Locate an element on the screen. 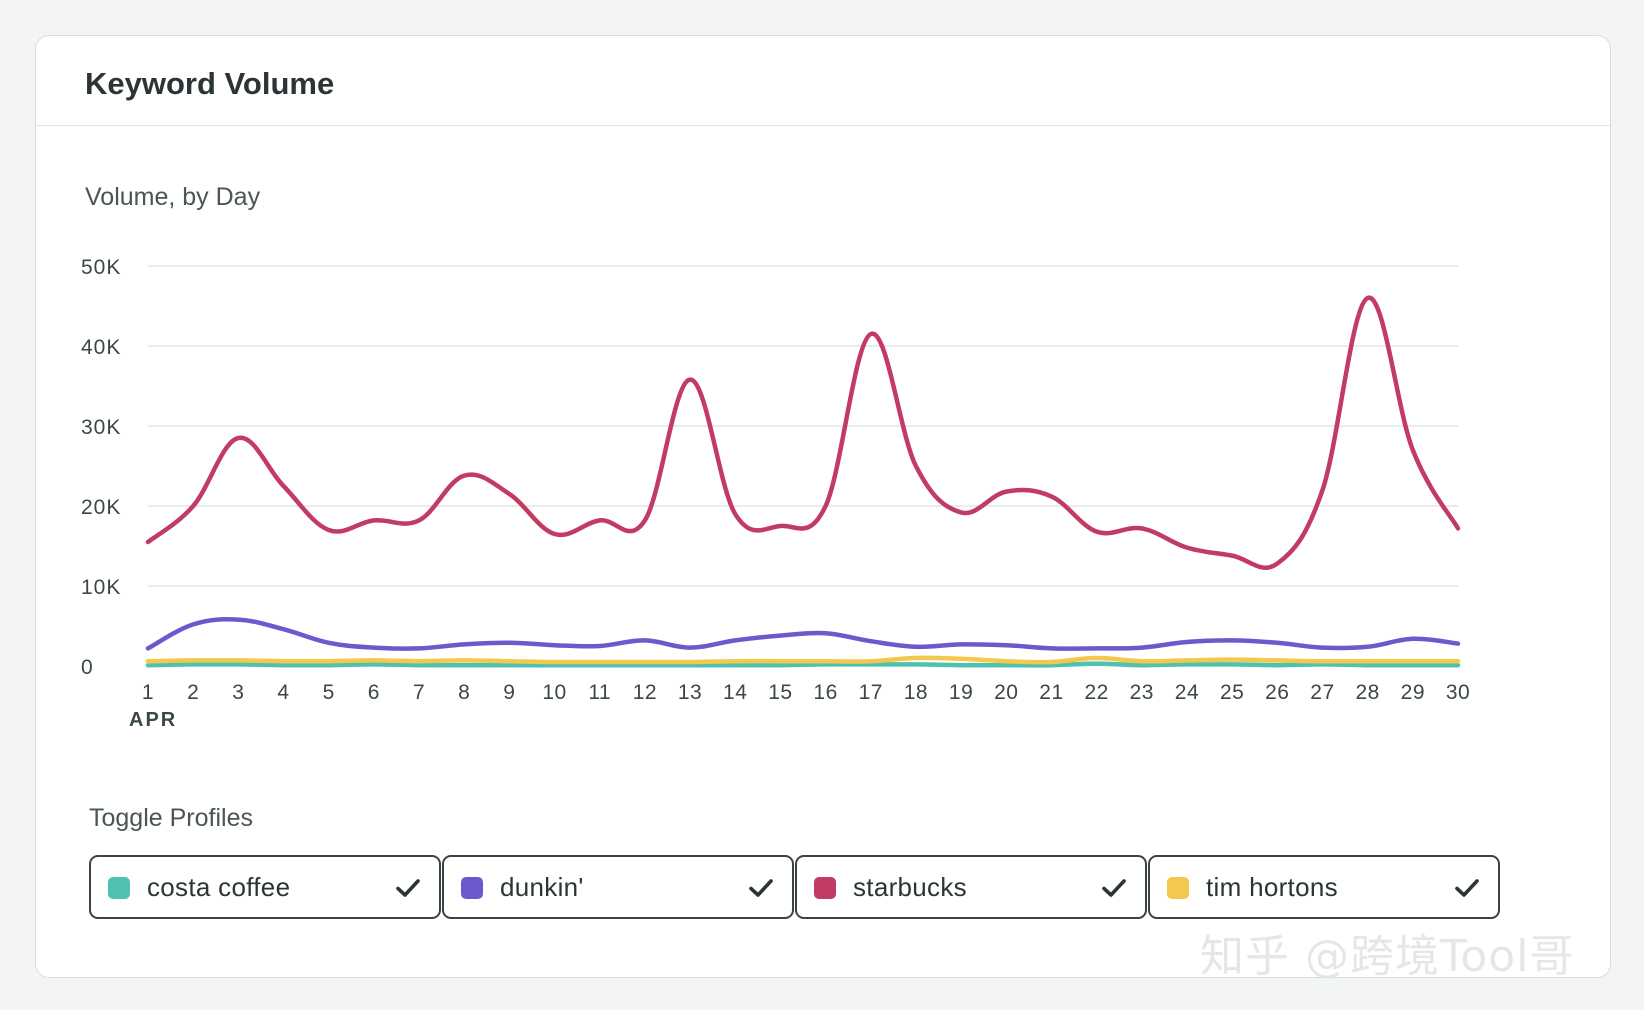 The width and height of the screenshot is (1644, 1010). x-tick-label: 17 is located at coordinates (871, 692).